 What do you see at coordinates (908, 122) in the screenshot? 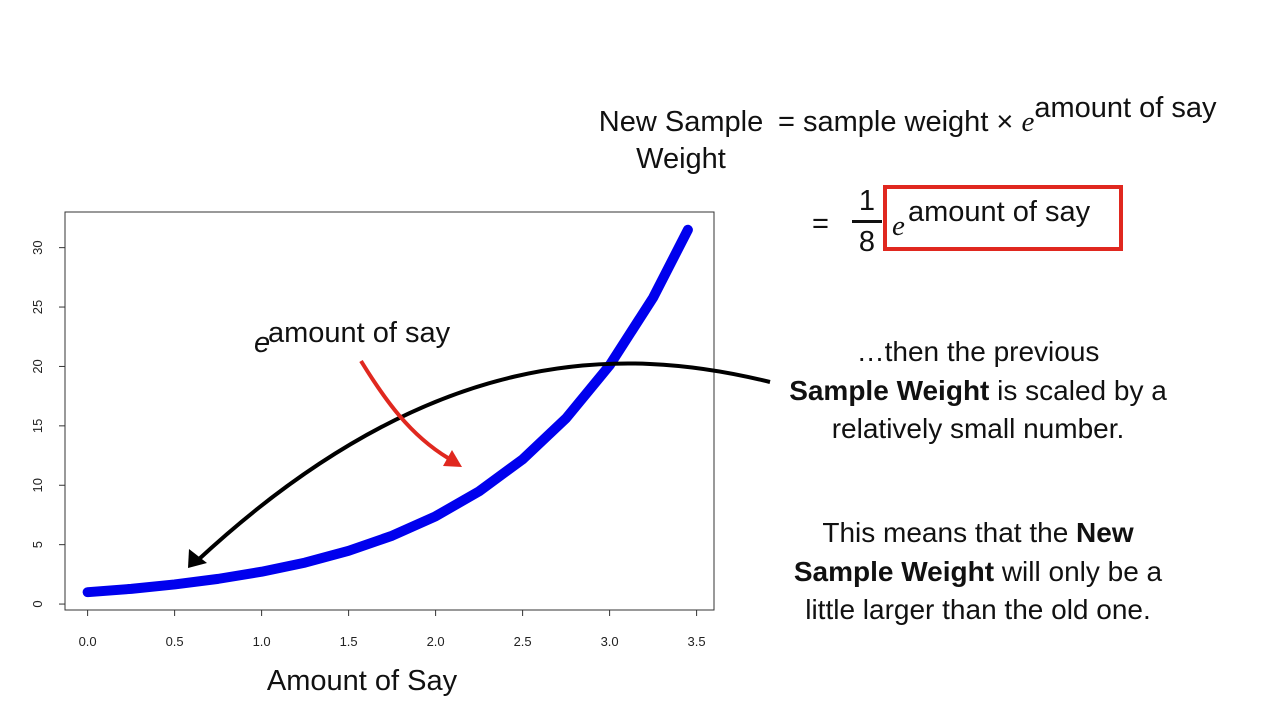
I see `equation-rhs-text: sample weight ×` at bounding box center [908, 122].